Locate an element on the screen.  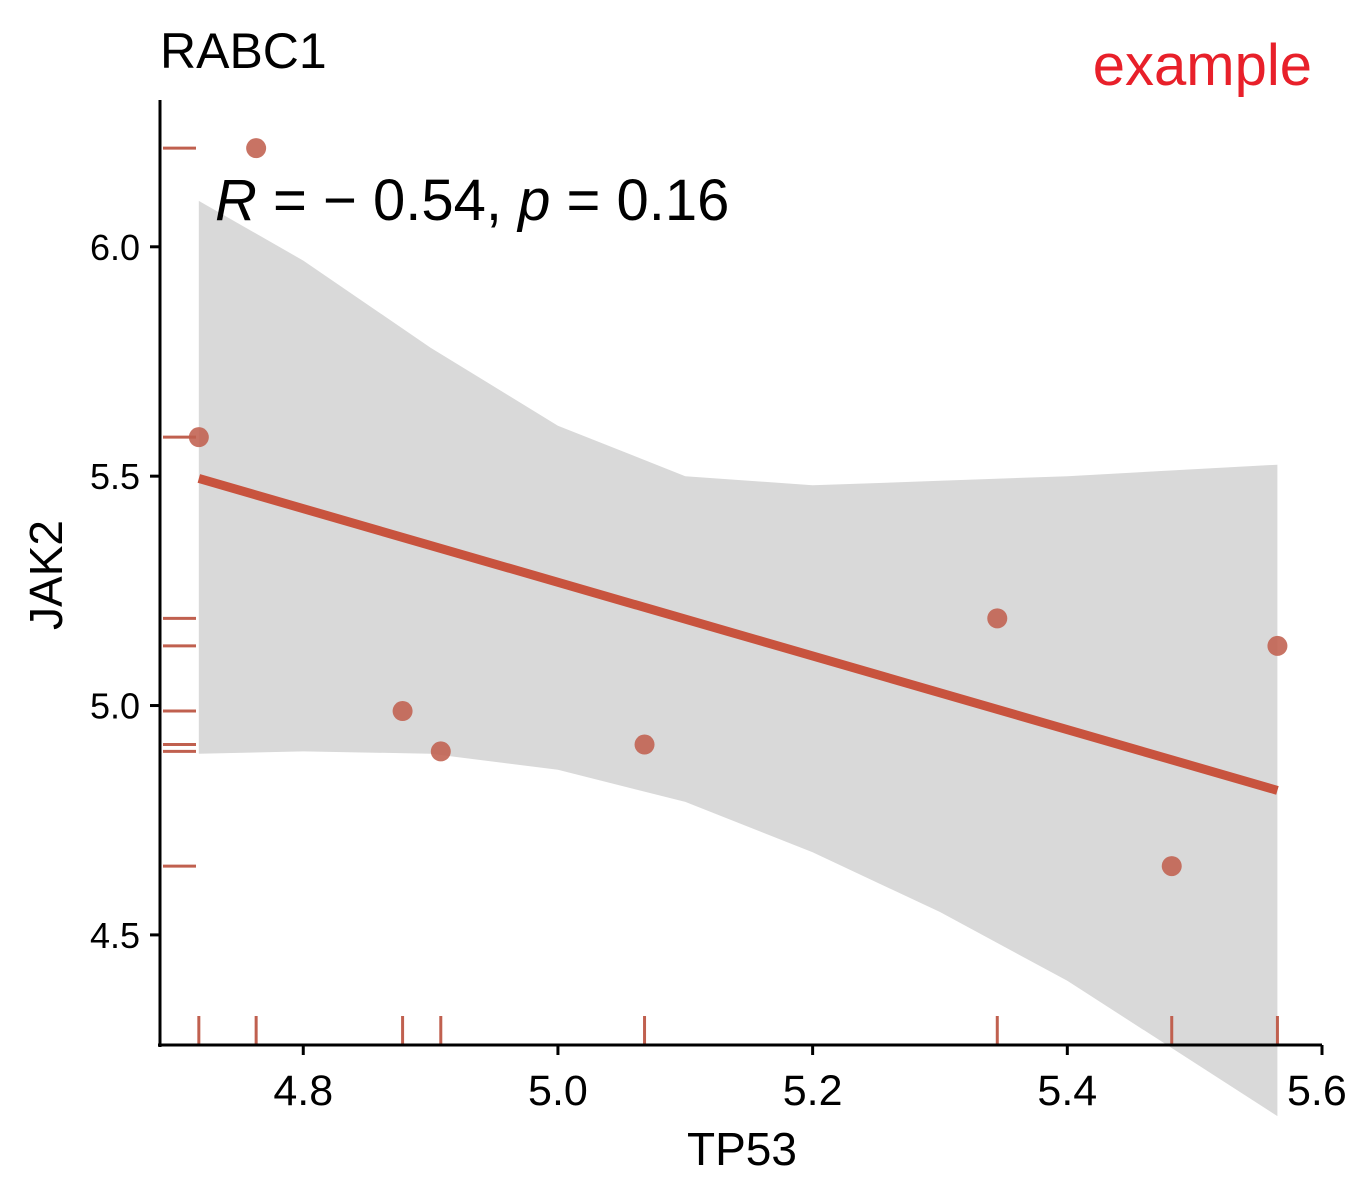
y-tick-label: 5.0 is located at coordinates (115, 706).